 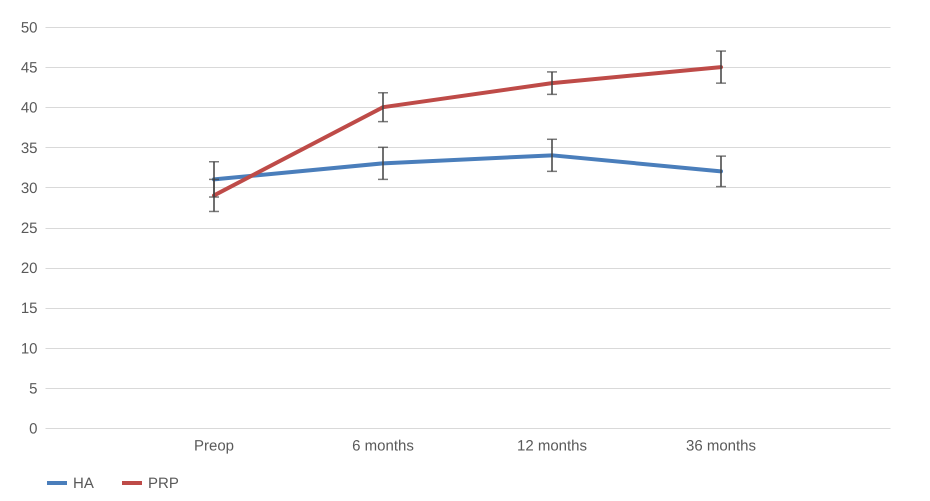 What do you see at coordinates (29, 228) in the screenshot?
I see `y-tick-label: 25` at bounding box center [29, 228].